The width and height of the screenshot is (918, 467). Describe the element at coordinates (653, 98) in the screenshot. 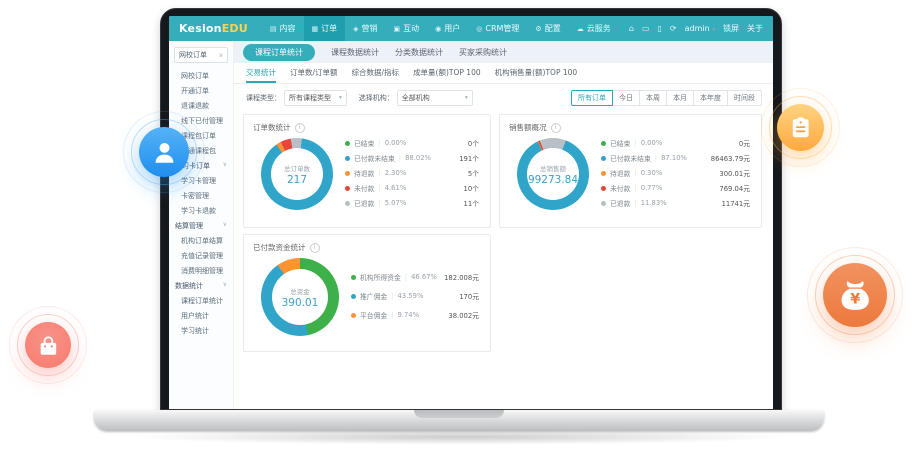

I see `date-range-button: 本周` at that location.